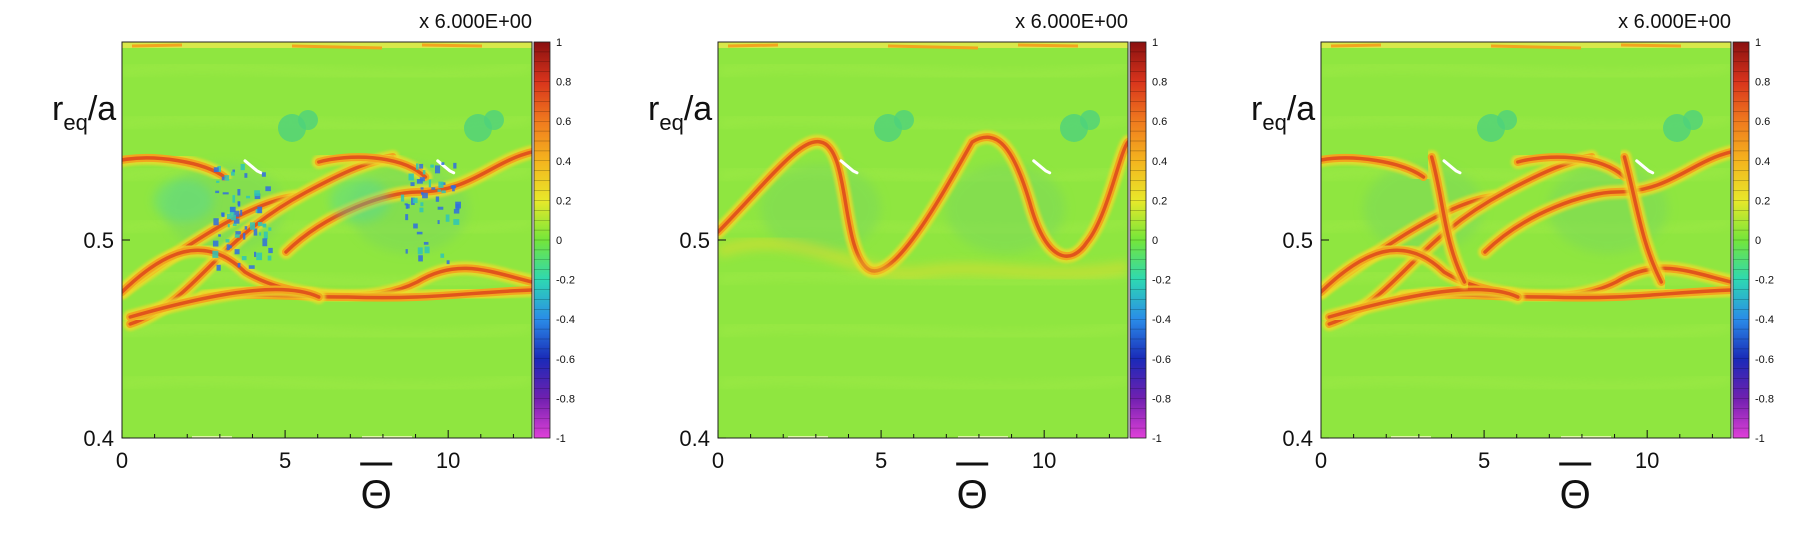 The height and width of the screenshot is (536, 1804). Describe the element at coordinates (698, 109) in the screenshot. I see `y-label-suffix: /a` at that location.